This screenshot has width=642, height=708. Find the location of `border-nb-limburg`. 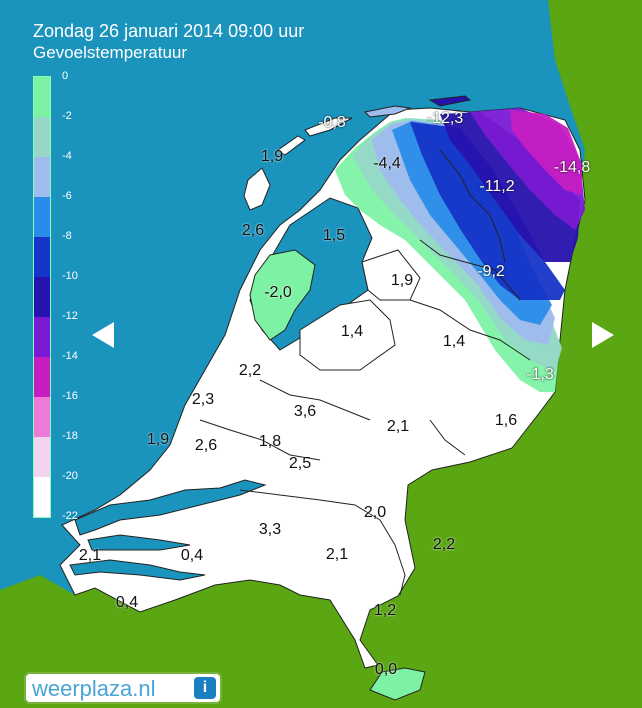

border-nb-limburg is located at coordinates (392, 557).